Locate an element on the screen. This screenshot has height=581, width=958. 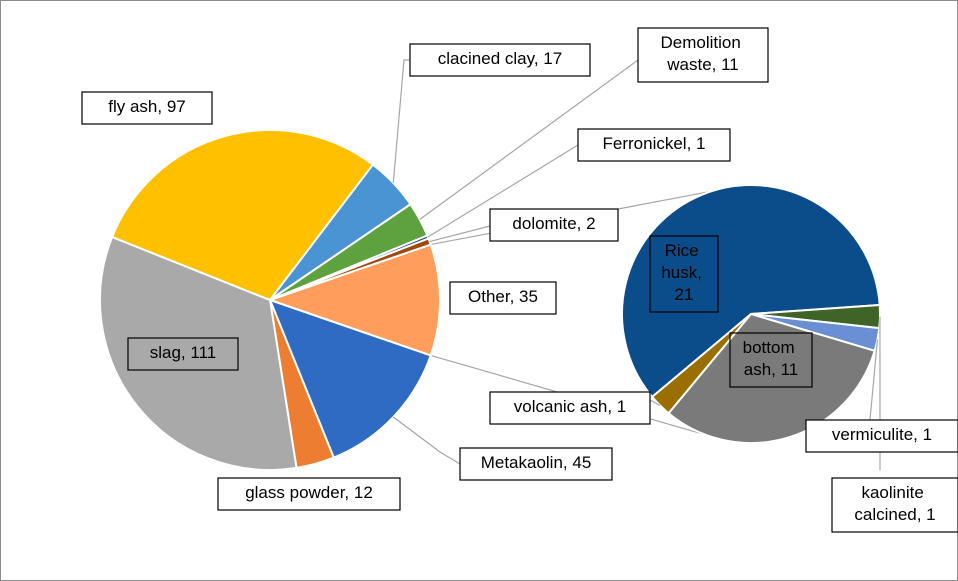
data-label: Ferronickel, 1 is located at coordinates (654, 143).